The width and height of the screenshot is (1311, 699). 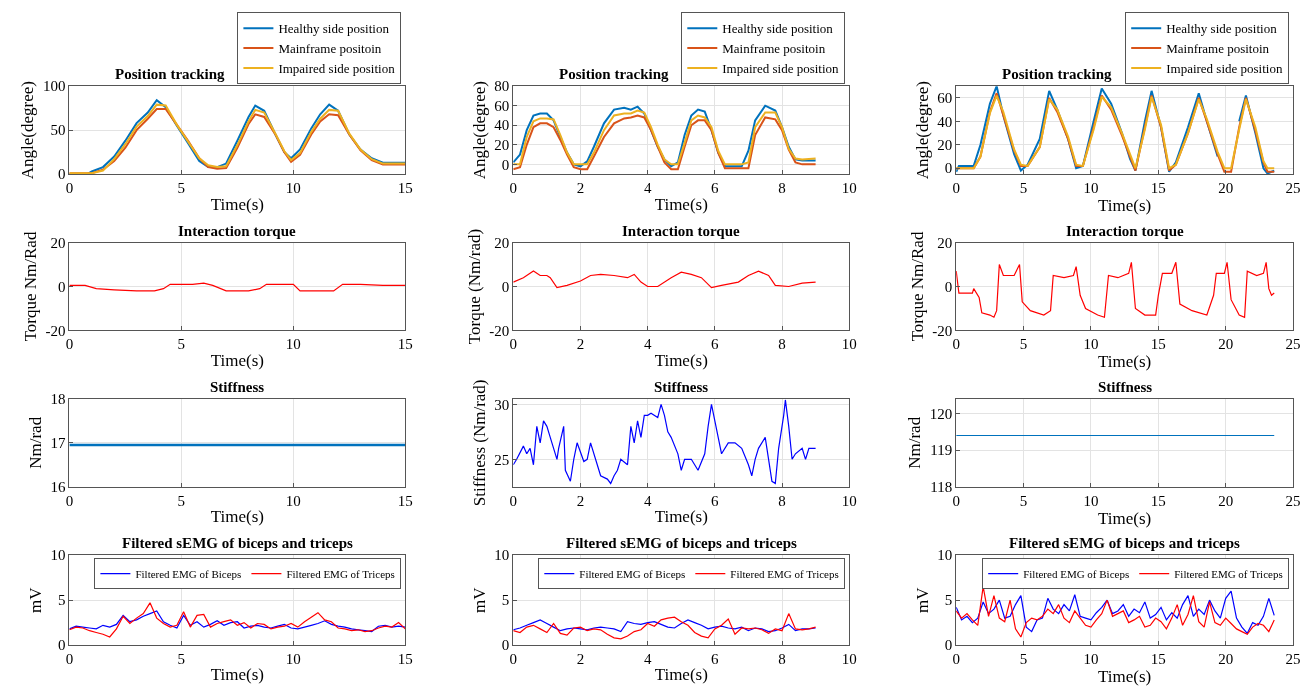 I want to click on x-tick-label: 20, so click(x=1226, y=500).